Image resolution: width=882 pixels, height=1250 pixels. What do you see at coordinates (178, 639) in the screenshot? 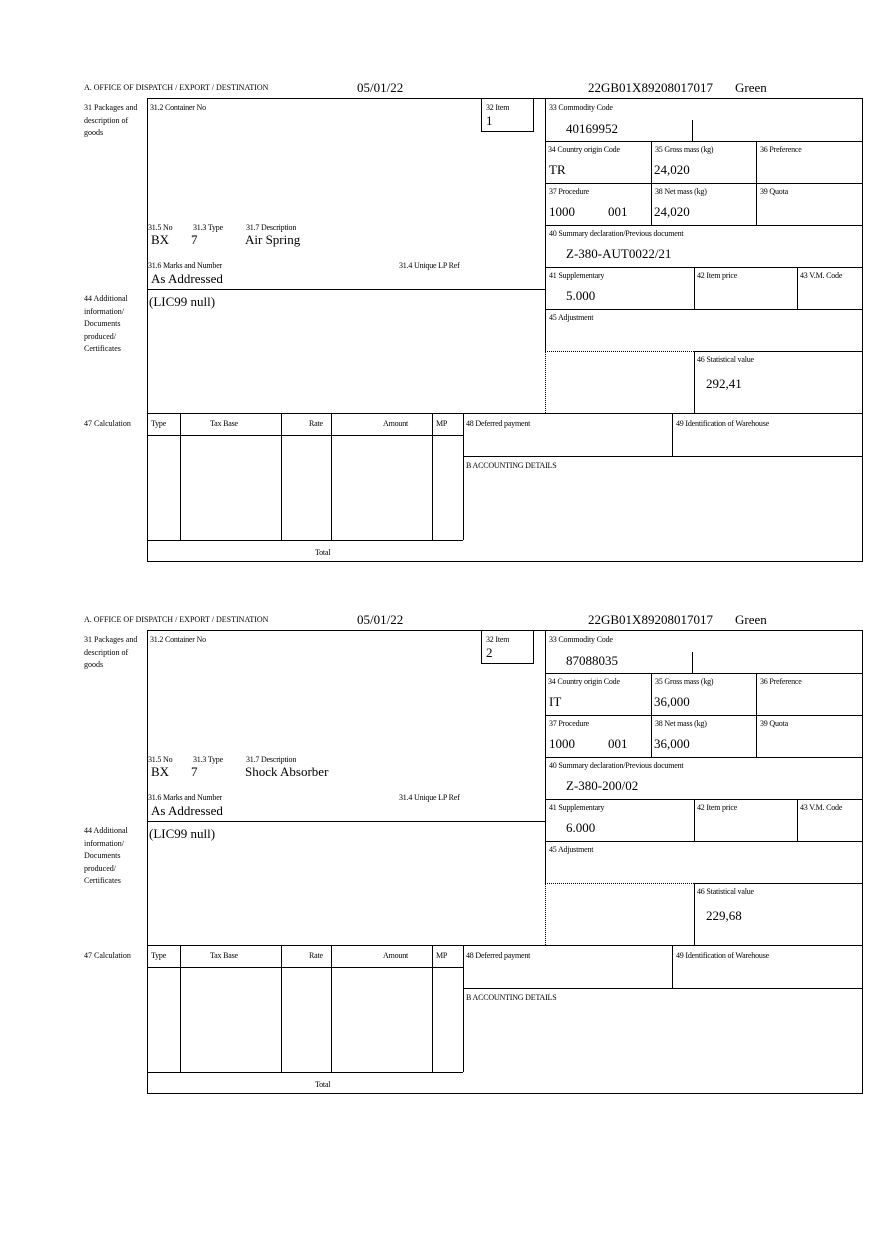
I see `container-label: 31.2 Container No` at bounding box center [178, 639].